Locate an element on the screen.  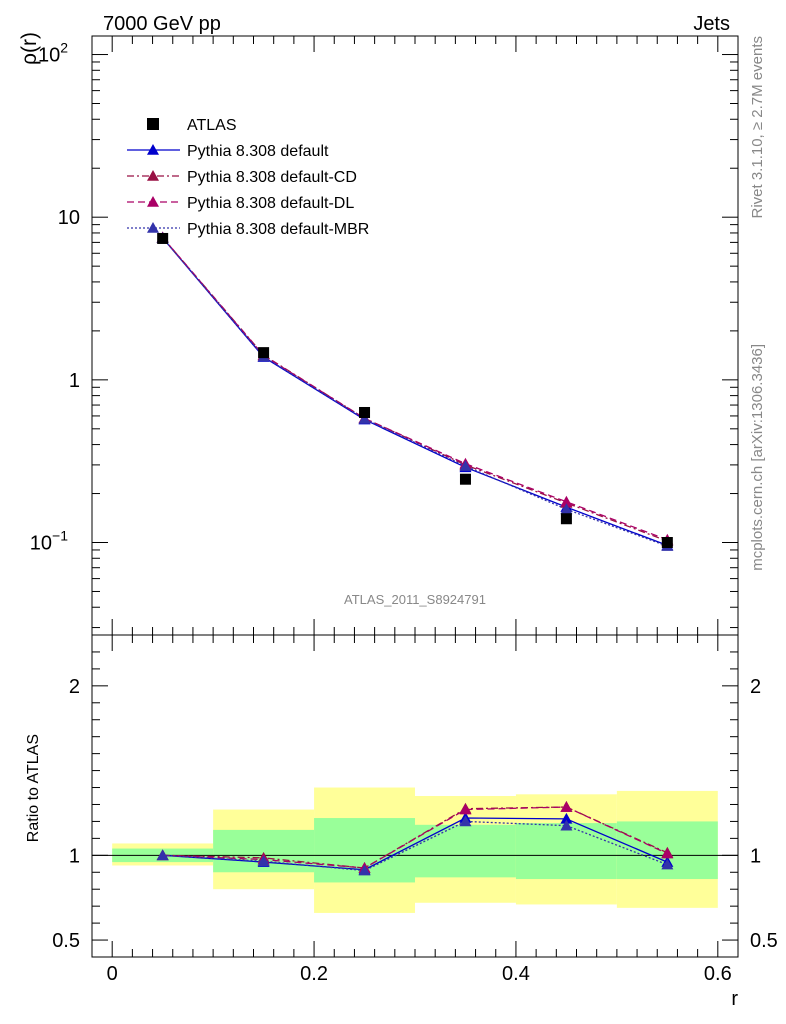
main-y-tick-label: 10² is located at coordinates (53, 53).